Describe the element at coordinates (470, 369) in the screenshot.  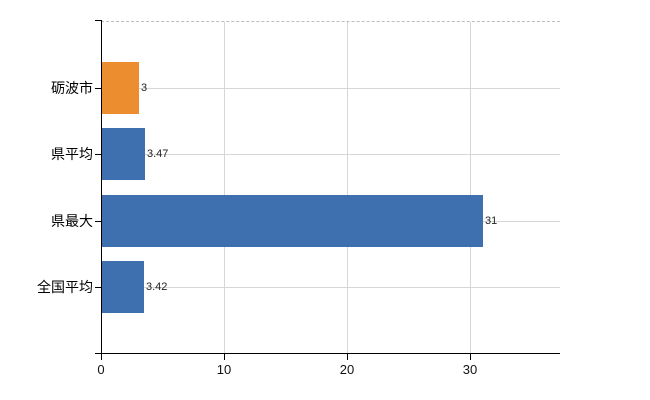
I see `x-tick-label: 30` at that location.